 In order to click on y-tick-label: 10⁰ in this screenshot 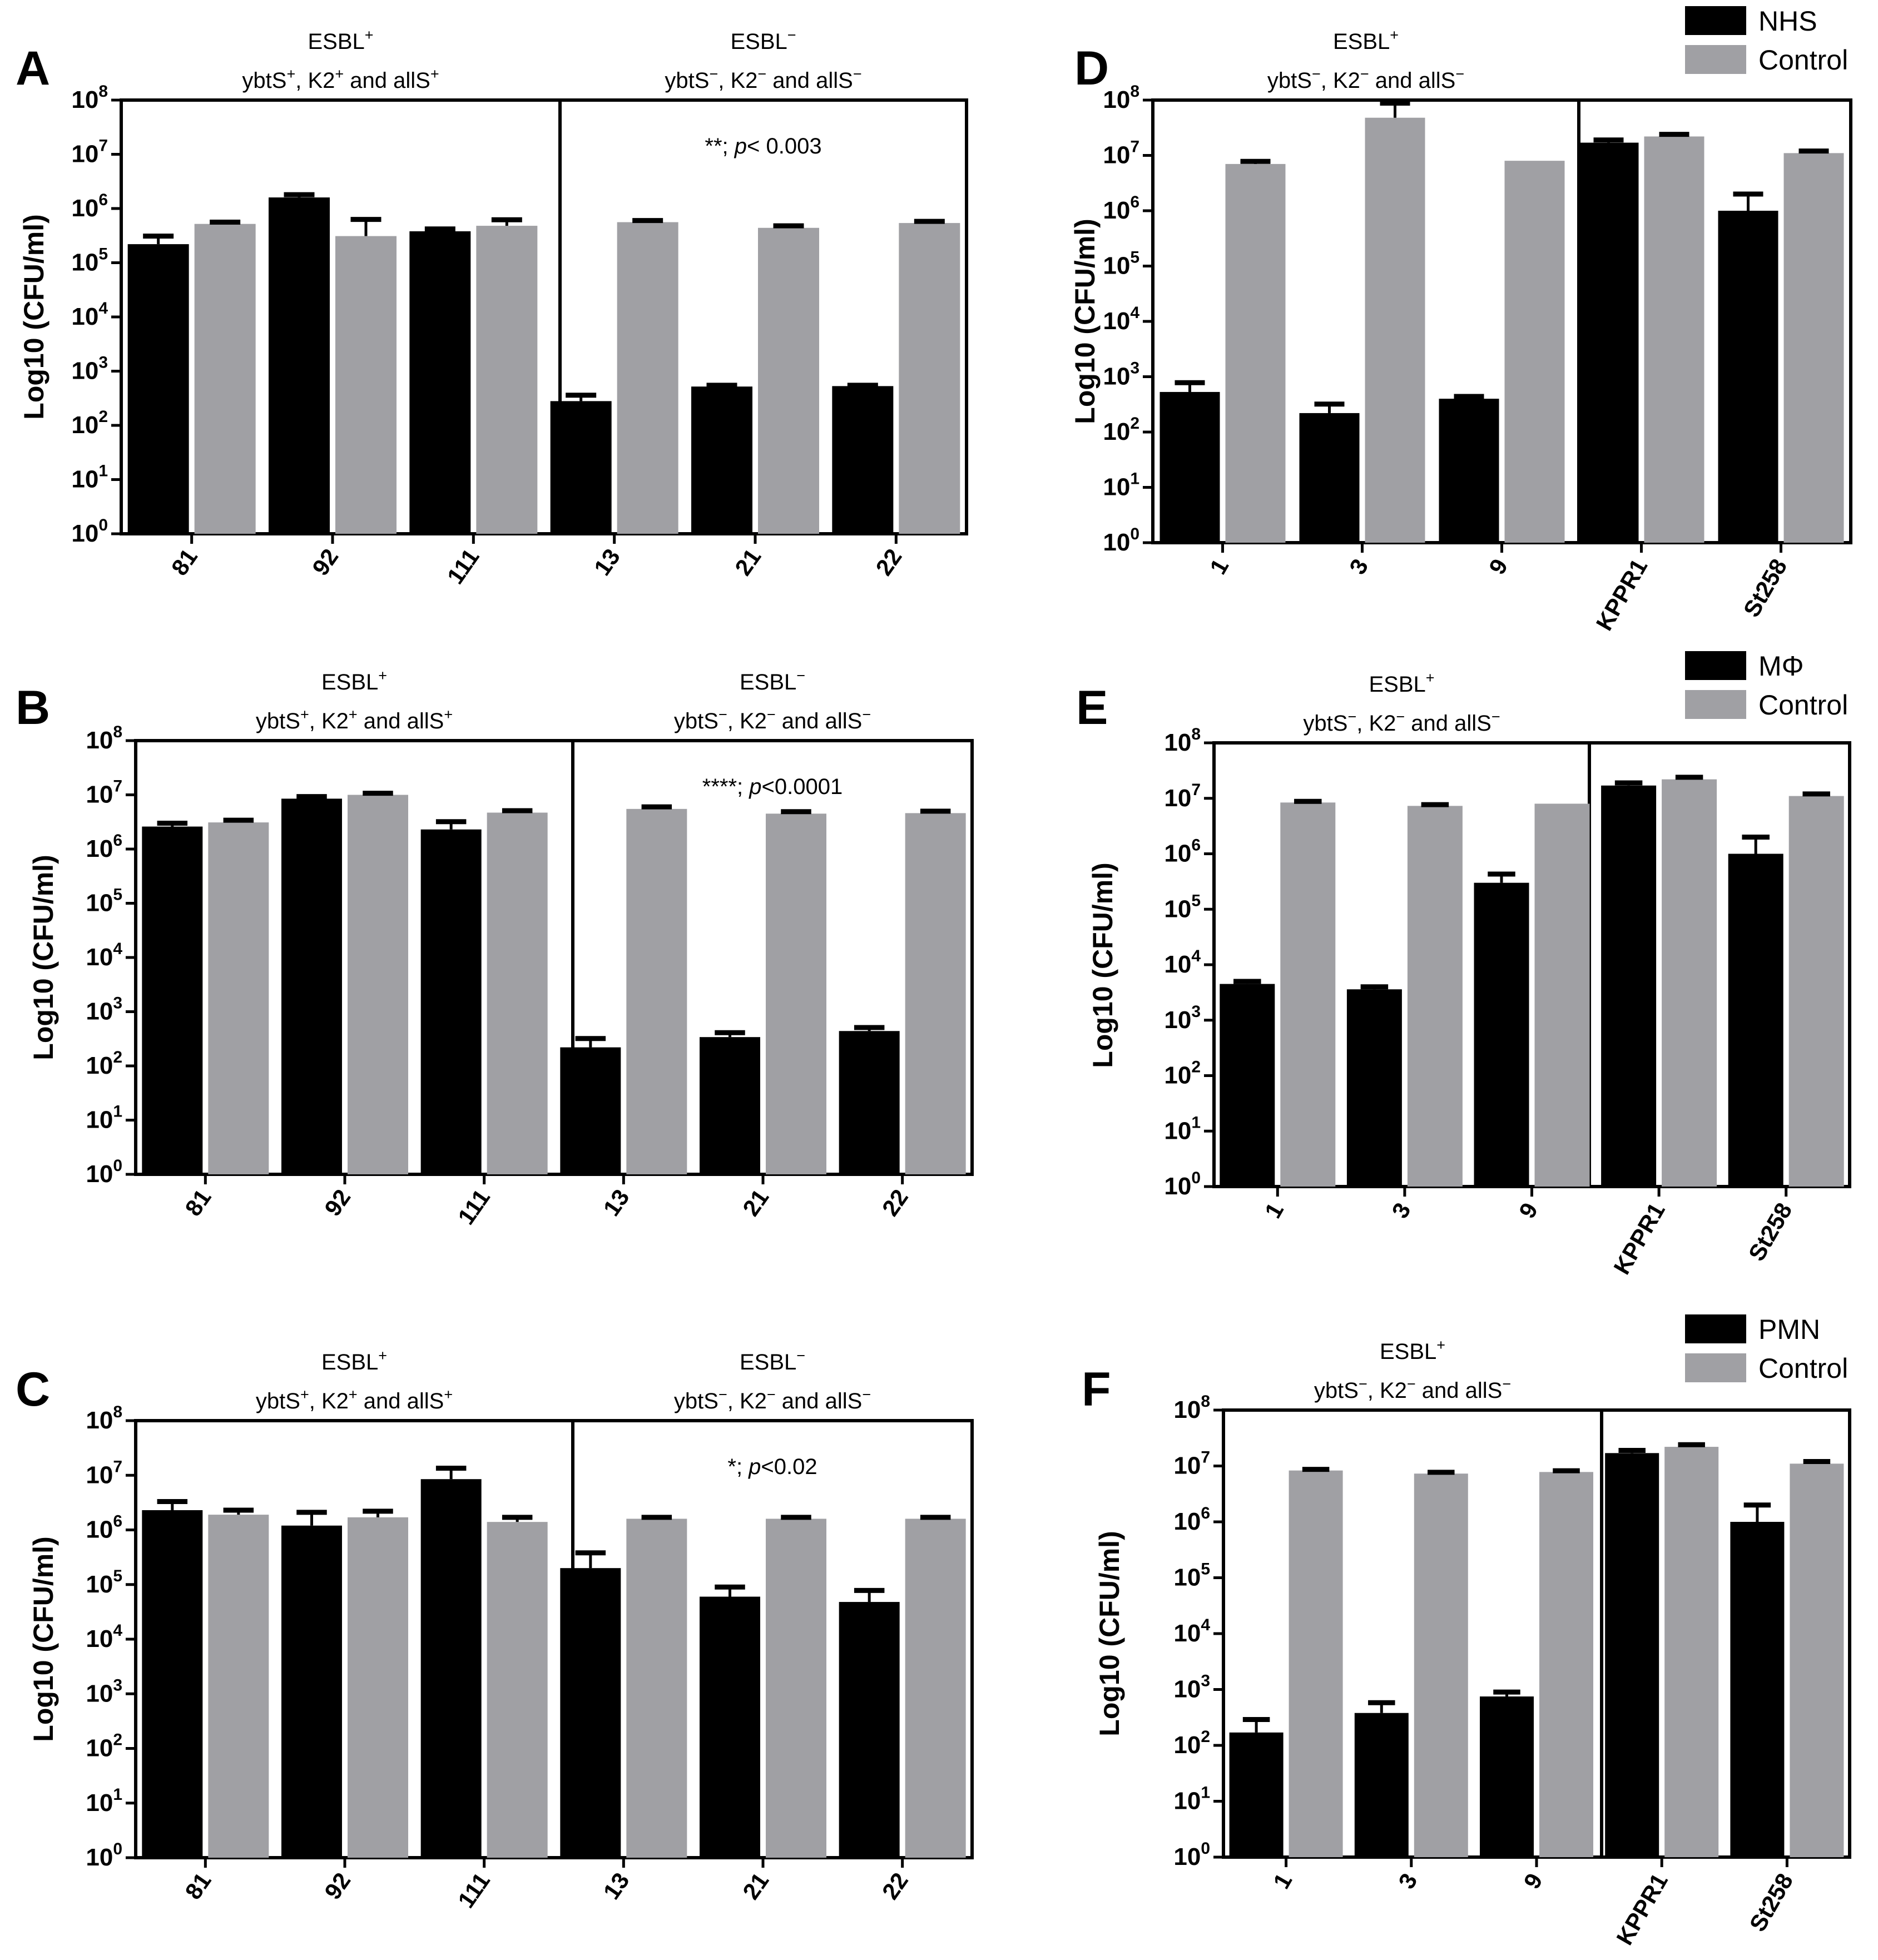, I will do `click(104, 1173)`.